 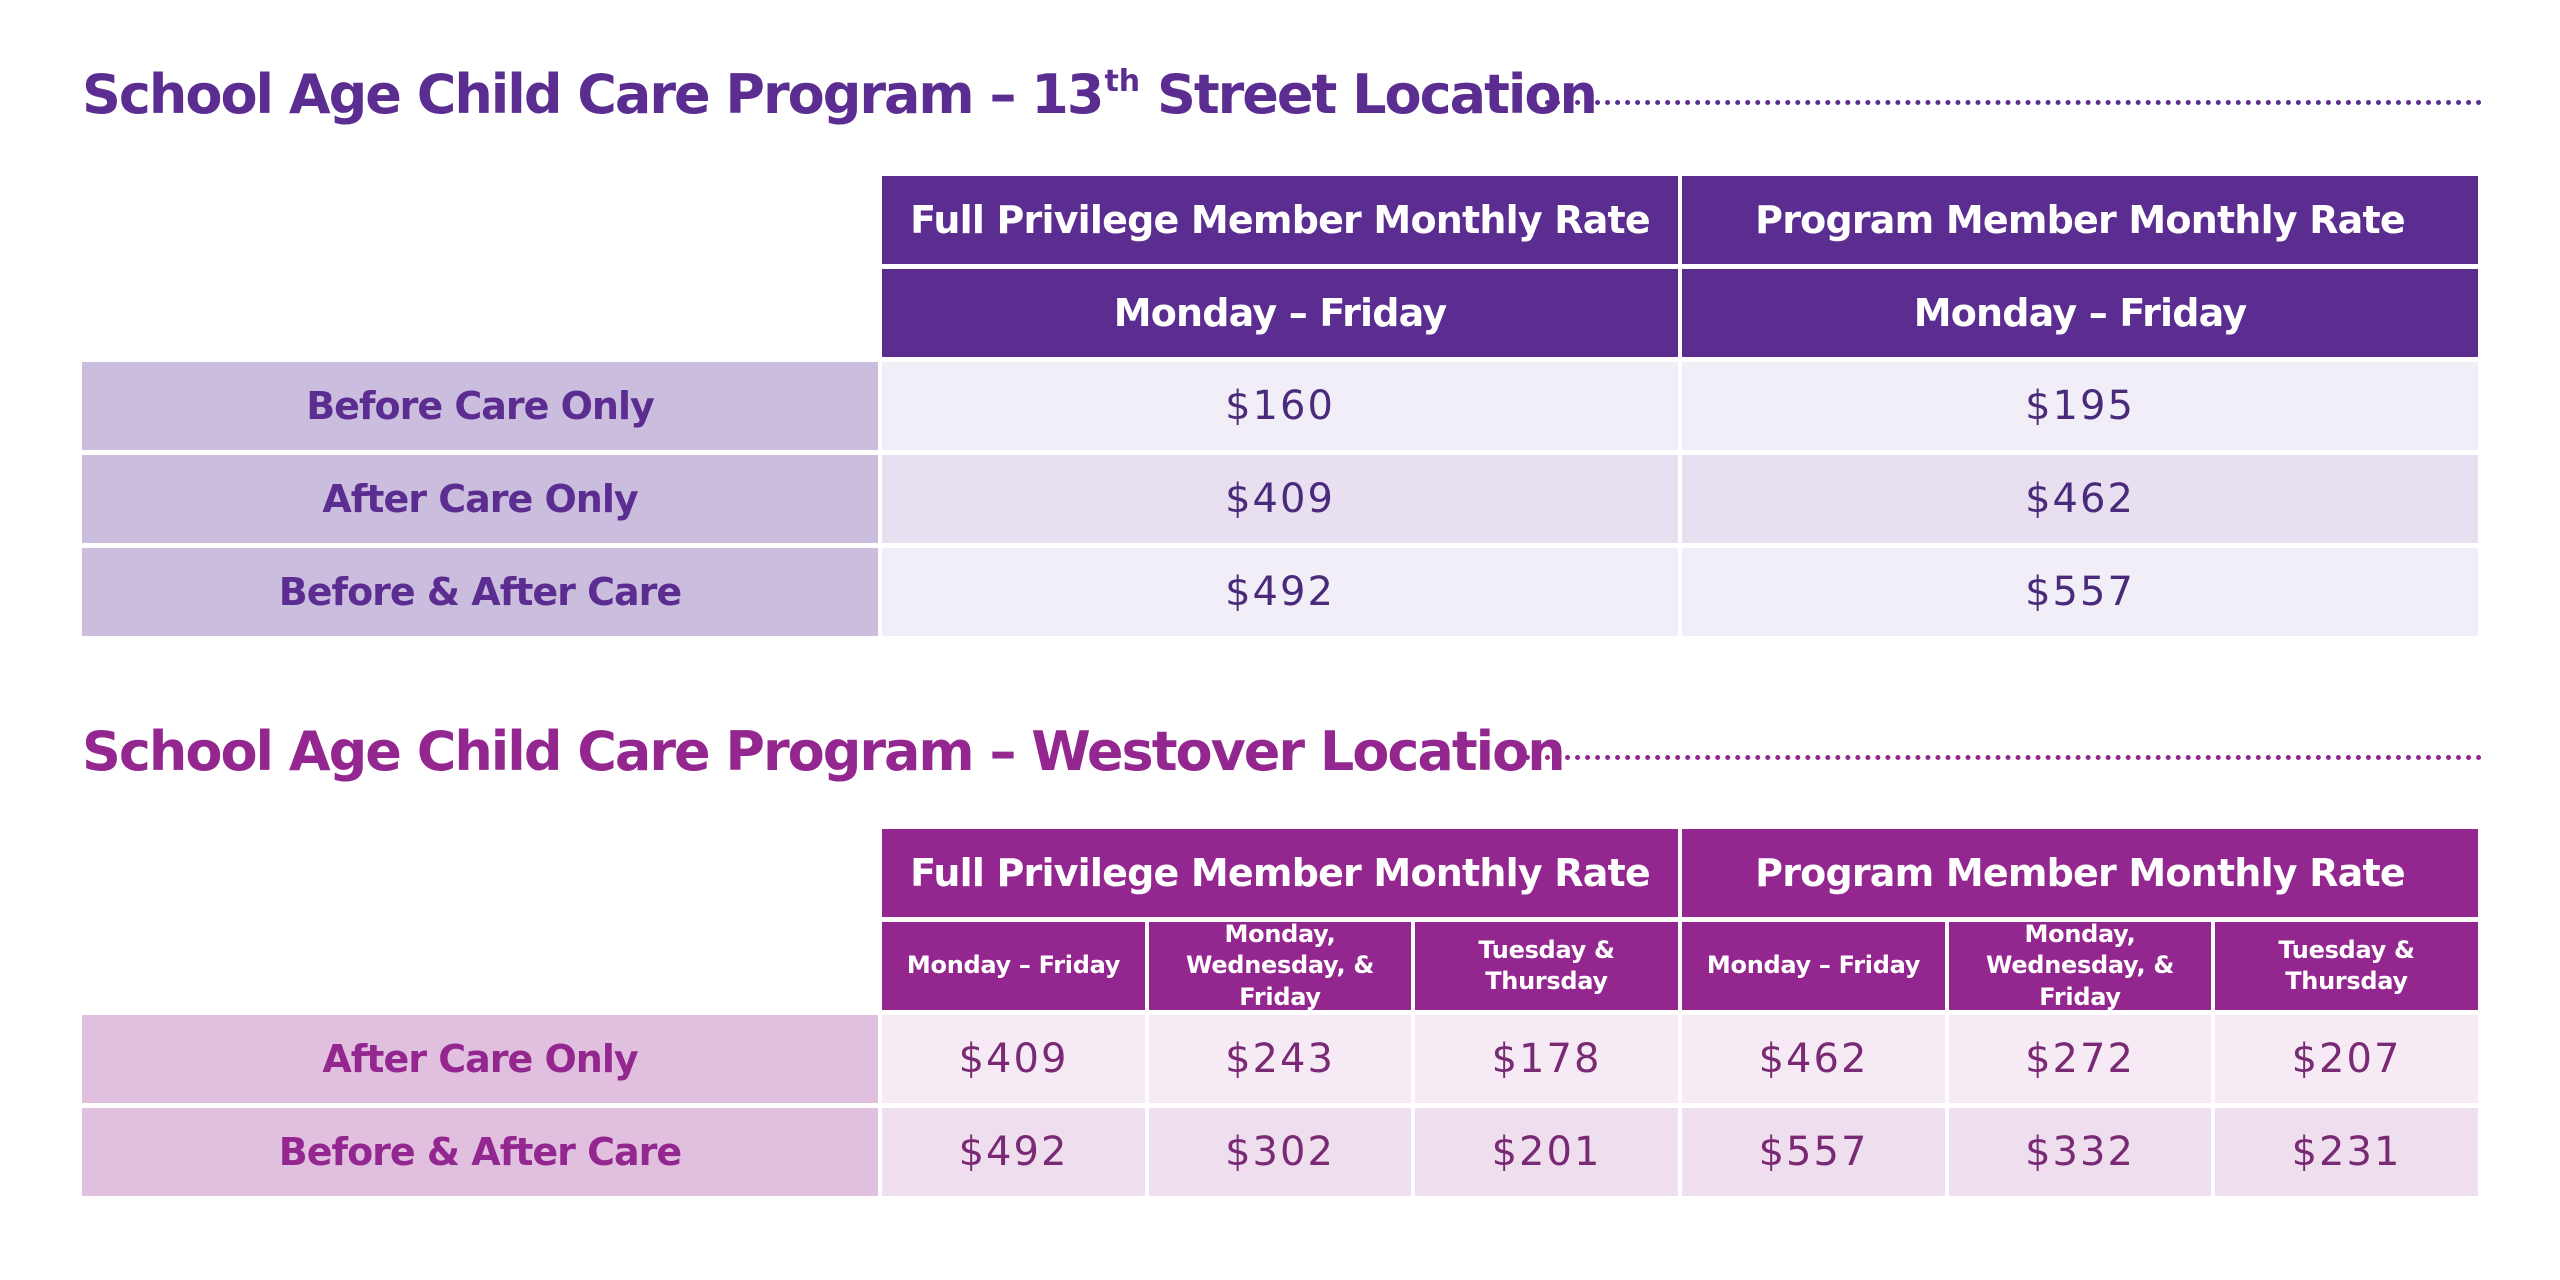 What do you see at coordinates (1280, 406) in the screenshot?
I see `rate-cell: $160` at bounding box center [1280, 406].